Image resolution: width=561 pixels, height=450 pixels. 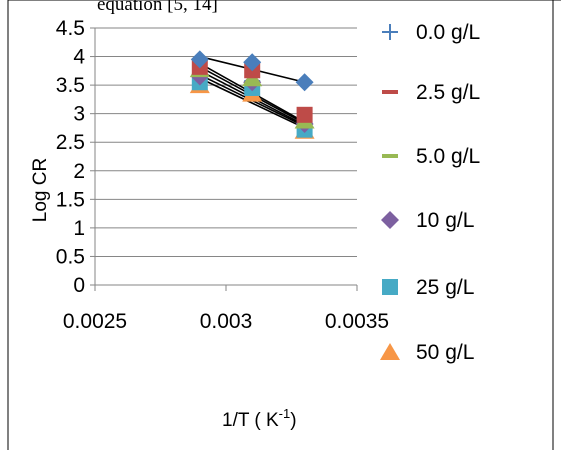 I want to click on y-tick-label: 4.5, so click(x=70, y=28).